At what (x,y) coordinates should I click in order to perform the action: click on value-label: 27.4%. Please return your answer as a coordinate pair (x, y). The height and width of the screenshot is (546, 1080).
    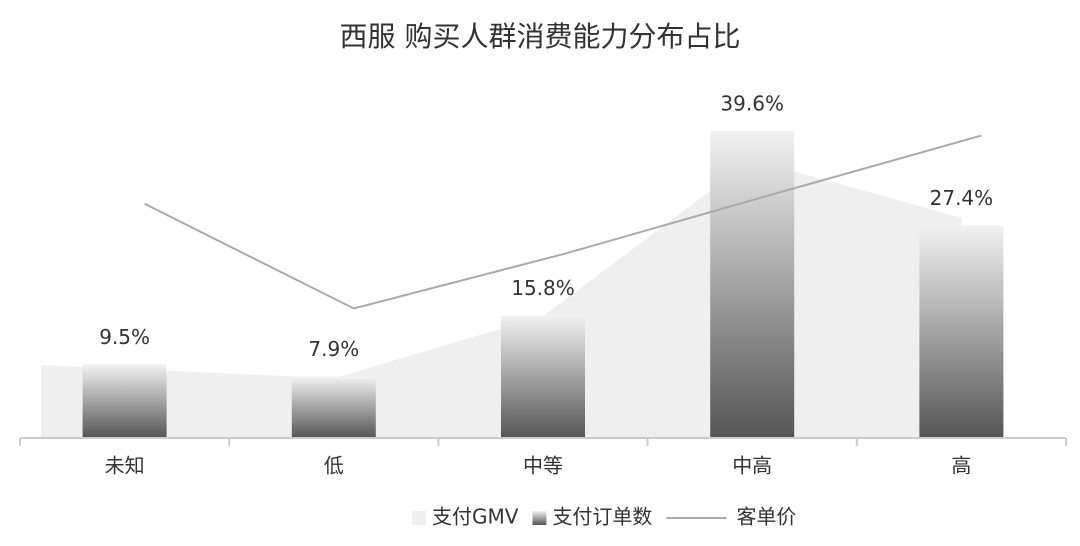
    Looking at the image, I should click on (962, 198).